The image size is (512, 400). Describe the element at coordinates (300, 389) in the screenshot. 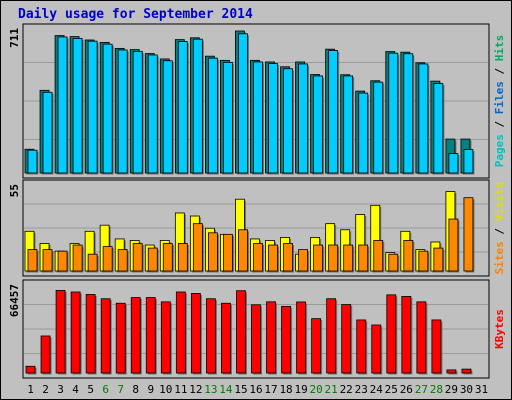

I see `x-tick-day-19: 19` at that location.